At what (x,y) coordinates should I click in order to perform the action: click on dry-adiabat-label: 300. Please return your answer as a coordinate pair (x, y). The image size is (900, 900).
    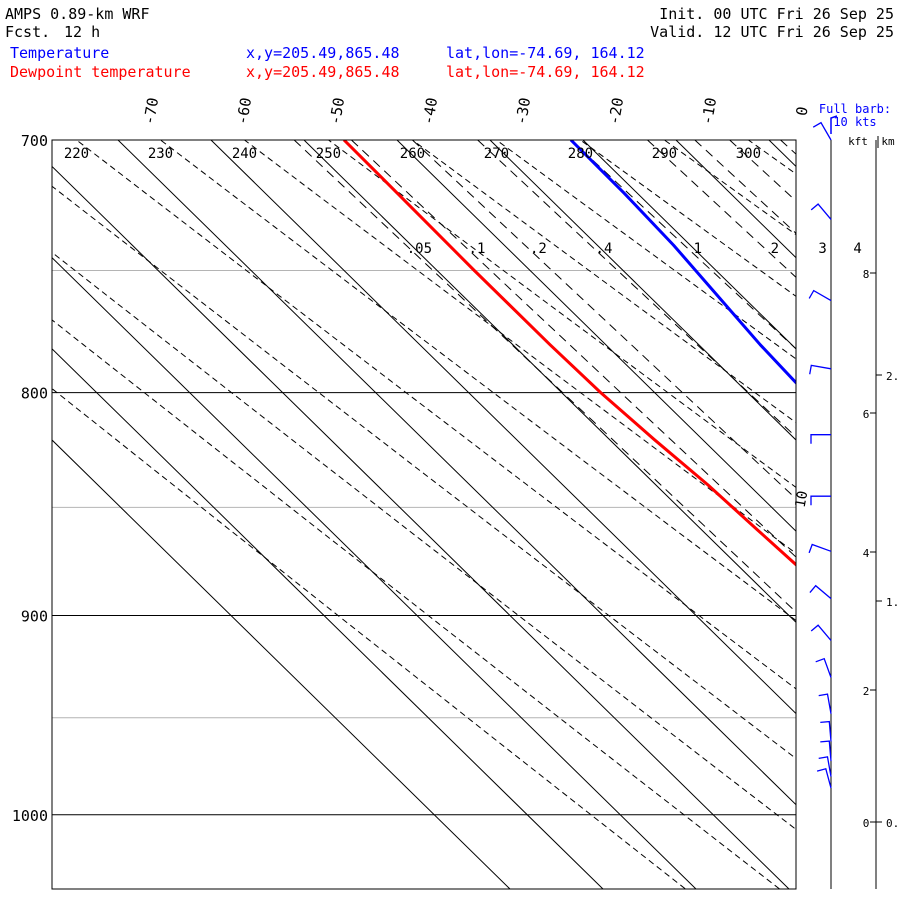
    Looking at the image, I should click on (748, 154).